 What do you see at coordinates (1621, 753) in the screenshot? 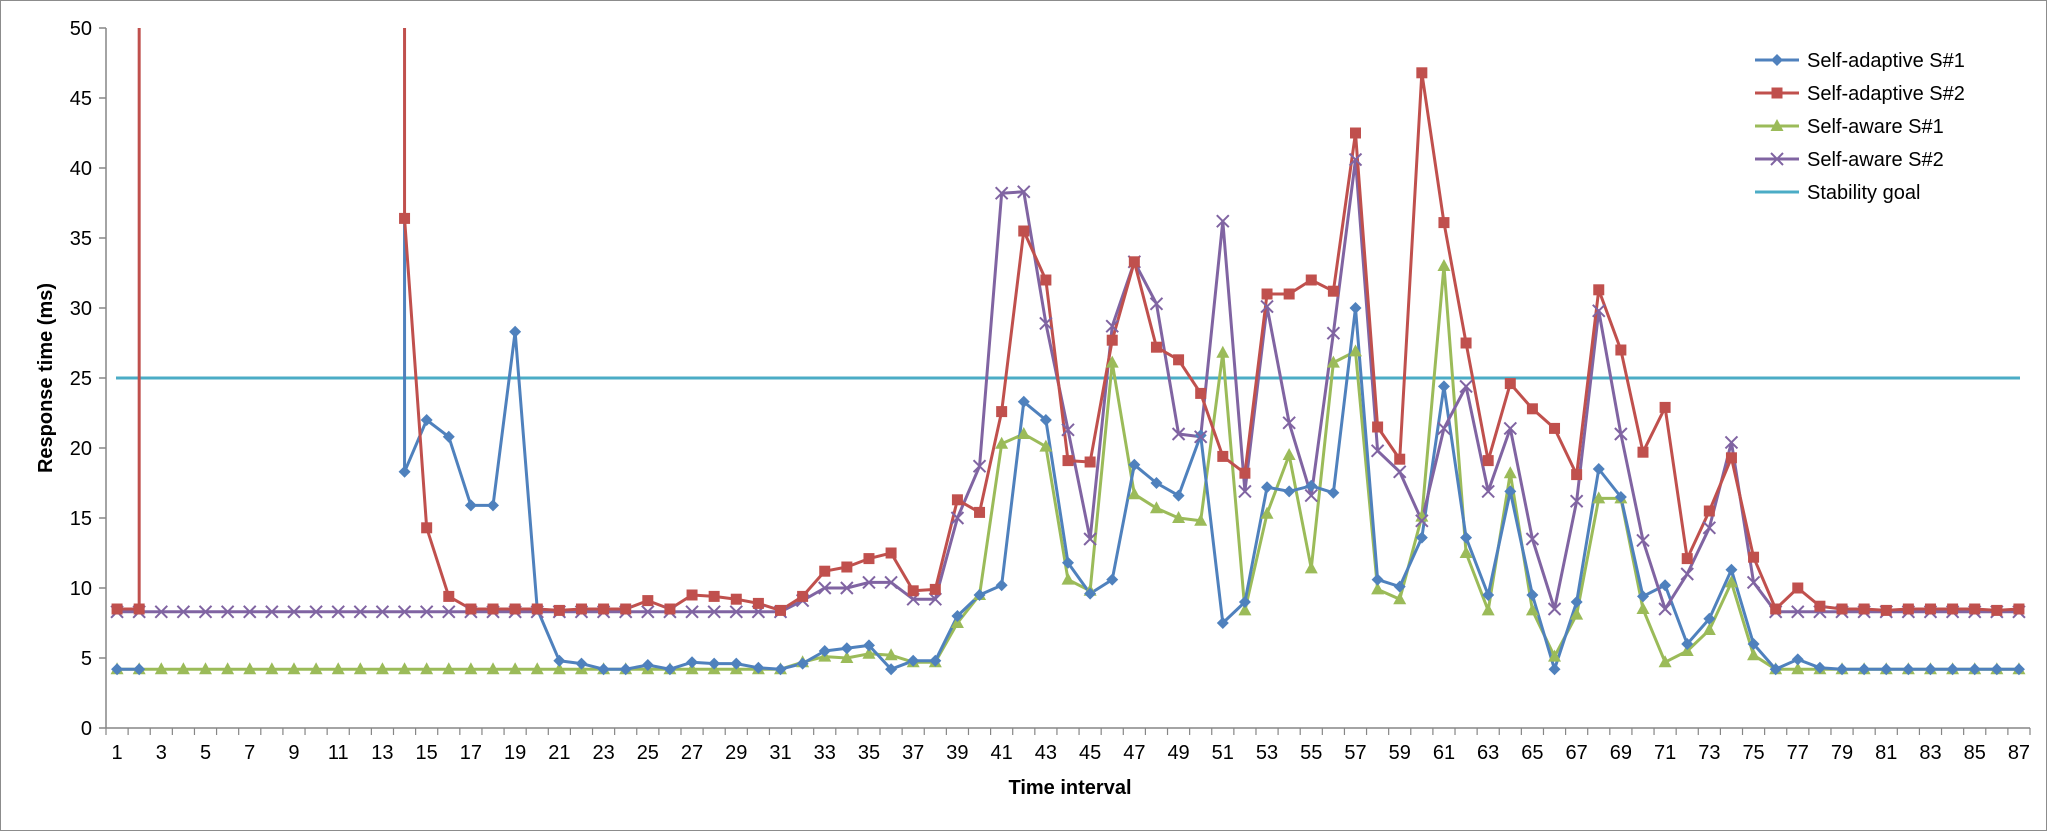
I see `x-tick-label: 69` at bounding box center [1621, 753].